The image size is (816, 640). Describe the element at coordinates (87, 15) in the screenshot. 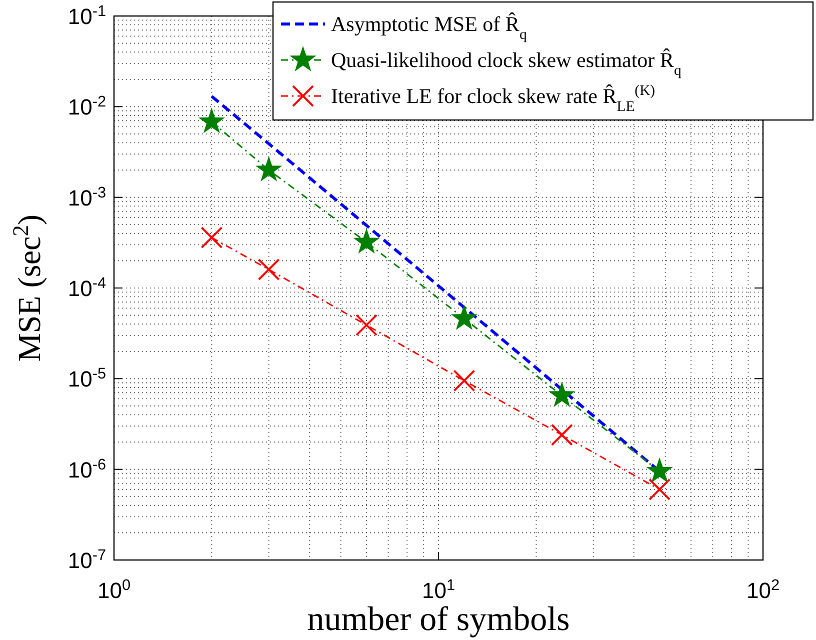

I see `y-tick-label: 10$^{-1}$` at that location.